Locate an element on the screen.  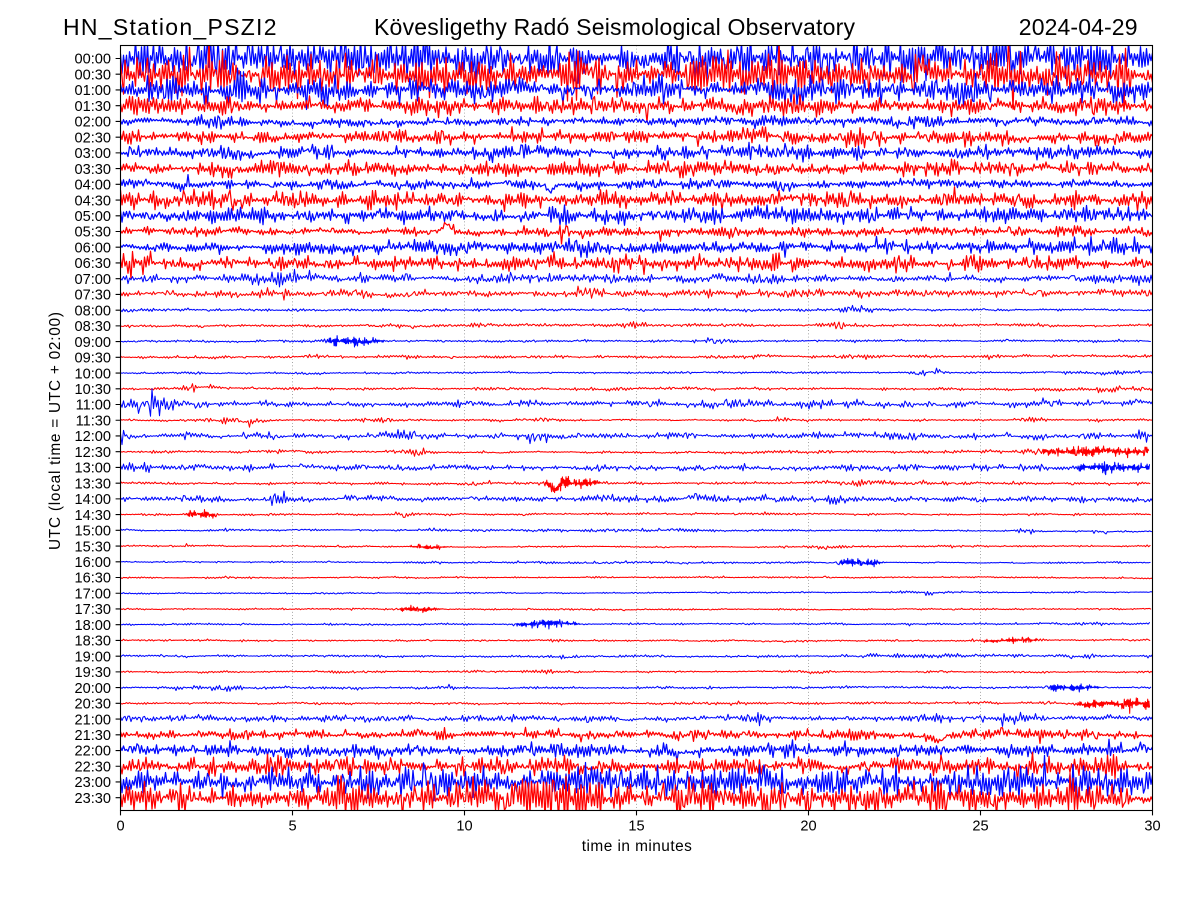
svg-text: 15:00 is located at coordinates (92, 532).